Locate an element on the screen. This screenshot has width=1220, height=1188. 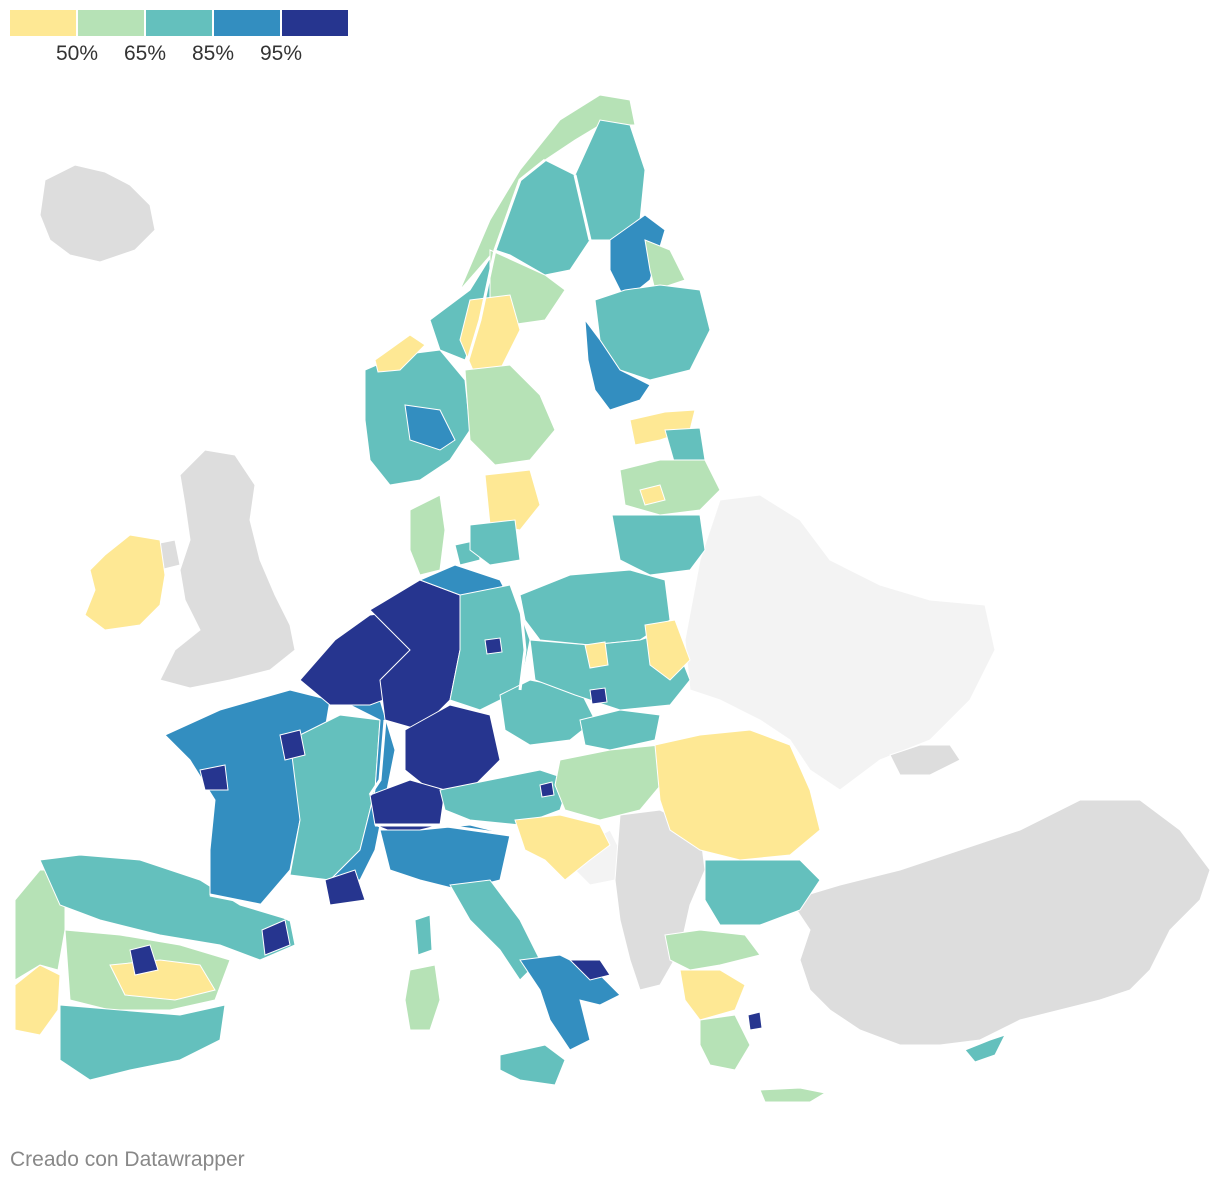
legend-label-85: 85% is located at coordinates (213, 53).